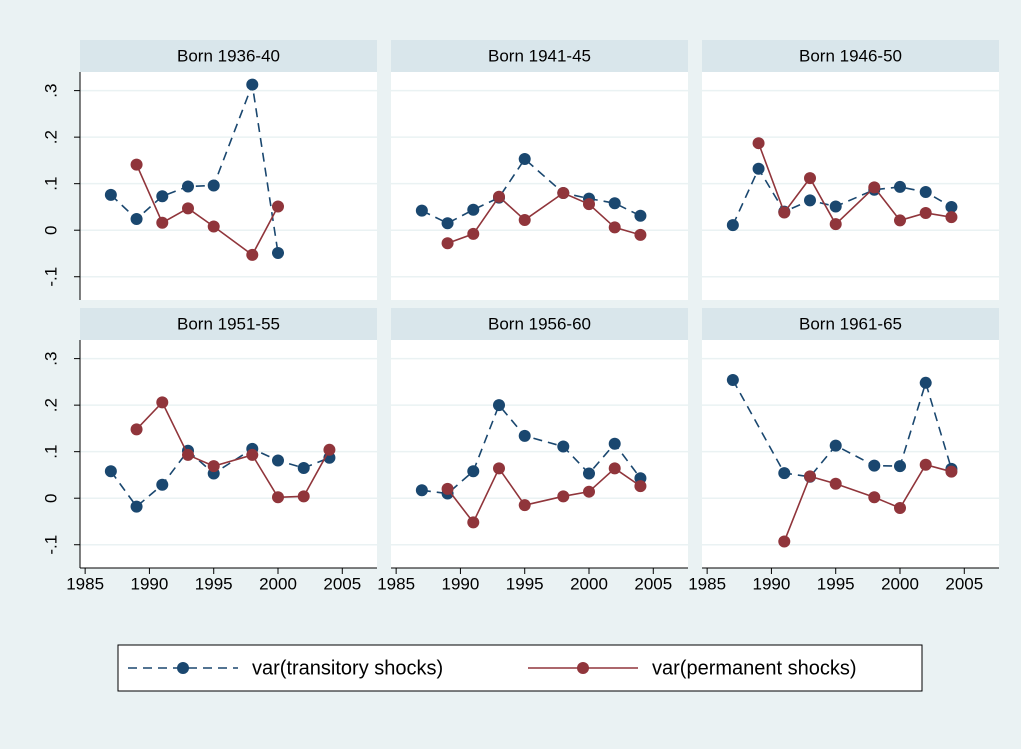  Describe the element at coordinates (520, 668) in the screenshot. I see `legend` at that location.